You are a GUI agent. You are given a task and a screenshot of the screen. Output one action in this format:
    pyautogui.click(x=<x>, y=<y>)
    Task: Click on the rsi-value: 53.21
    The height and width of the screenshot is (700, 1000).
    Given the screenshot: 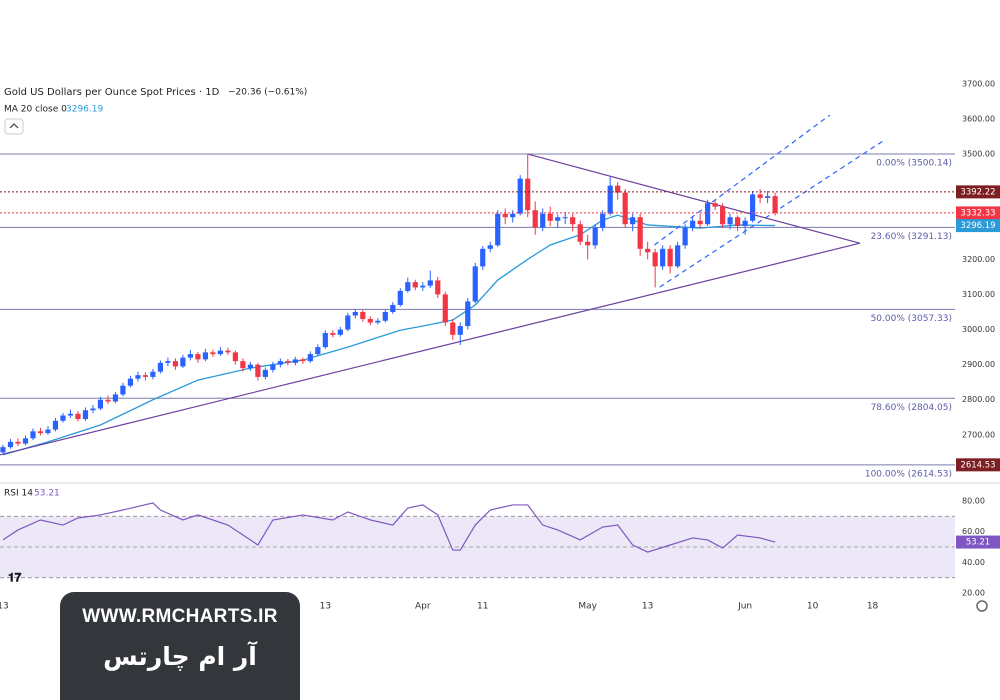 What is the action you would take?
    pyautogui.click(x=47, y=494)
    